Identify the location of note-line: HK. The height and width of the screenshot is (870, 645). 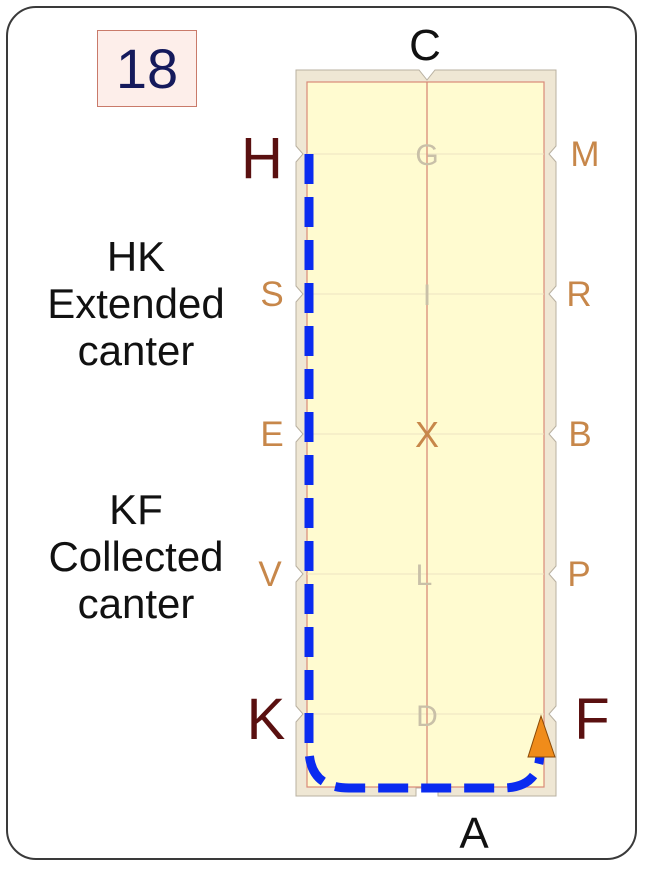
(136, 256).